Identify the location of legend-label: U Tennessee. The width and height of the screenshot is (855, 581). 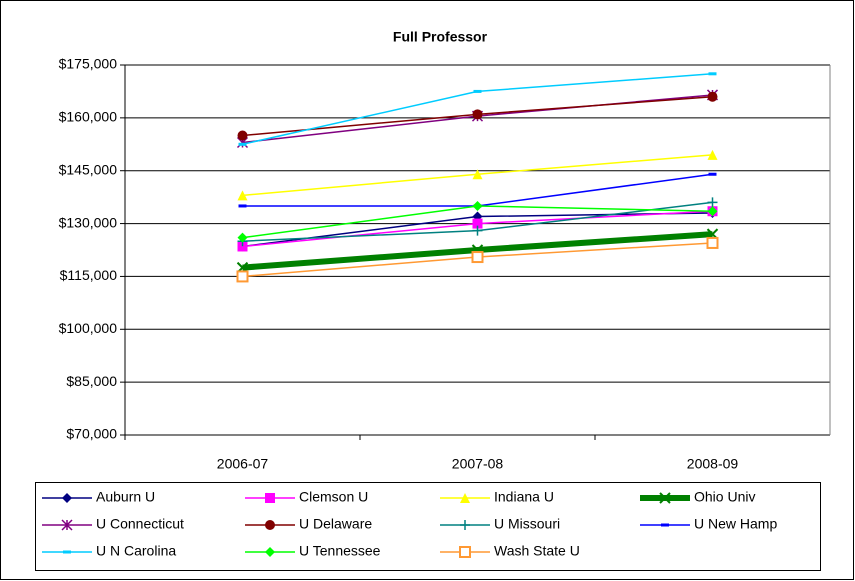
(340, 551).